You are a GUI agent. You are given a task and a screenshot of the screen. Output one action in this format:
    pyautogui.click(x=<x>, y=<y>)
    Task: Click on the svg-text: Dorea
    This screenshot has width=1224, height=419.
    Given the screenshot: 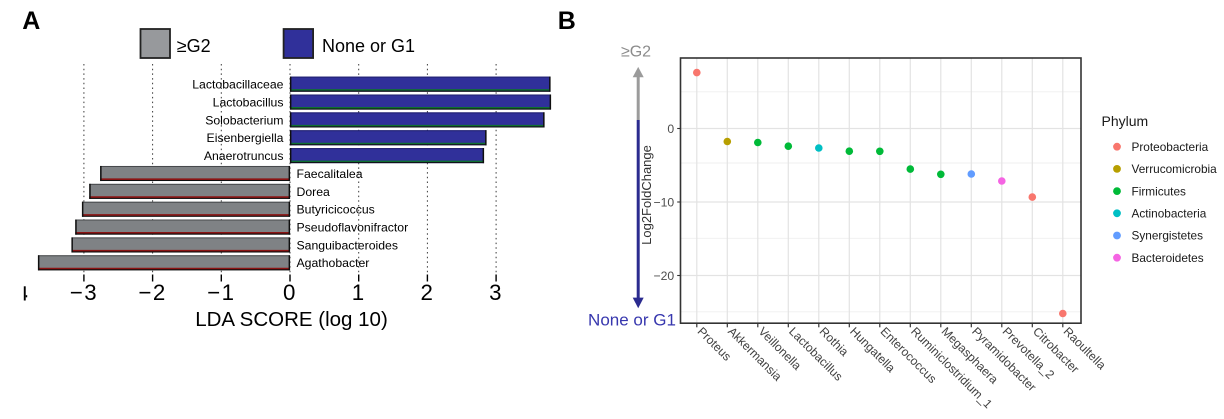 What is the action you would take?
    pyautogui.click(x=314, y=192)
    